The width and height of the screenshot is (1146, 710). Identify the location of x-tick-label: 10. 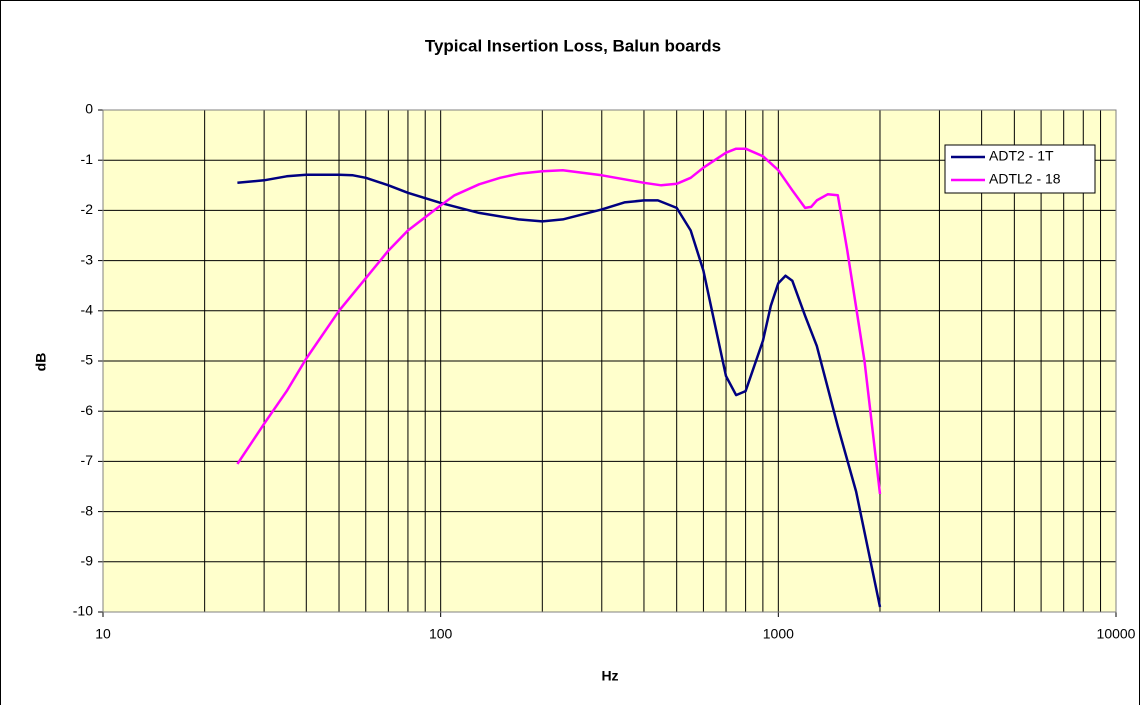
(103, 634).